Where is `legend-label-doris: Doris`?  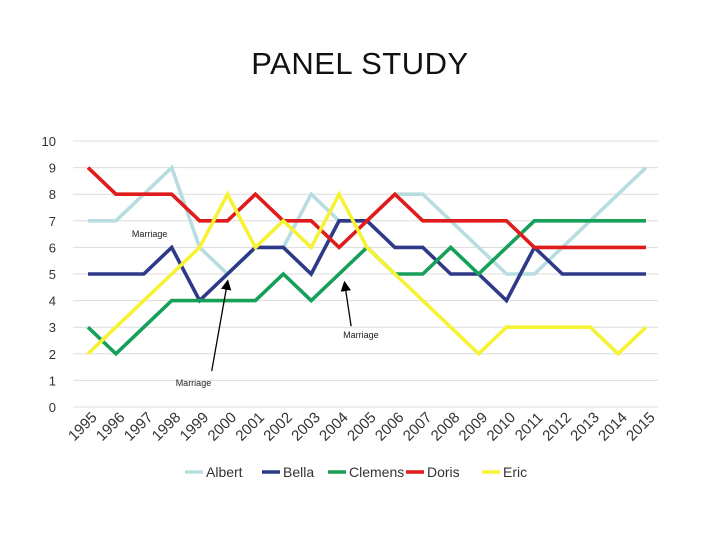
legend-label-doris: Doris is located at coordinates (443, 472).